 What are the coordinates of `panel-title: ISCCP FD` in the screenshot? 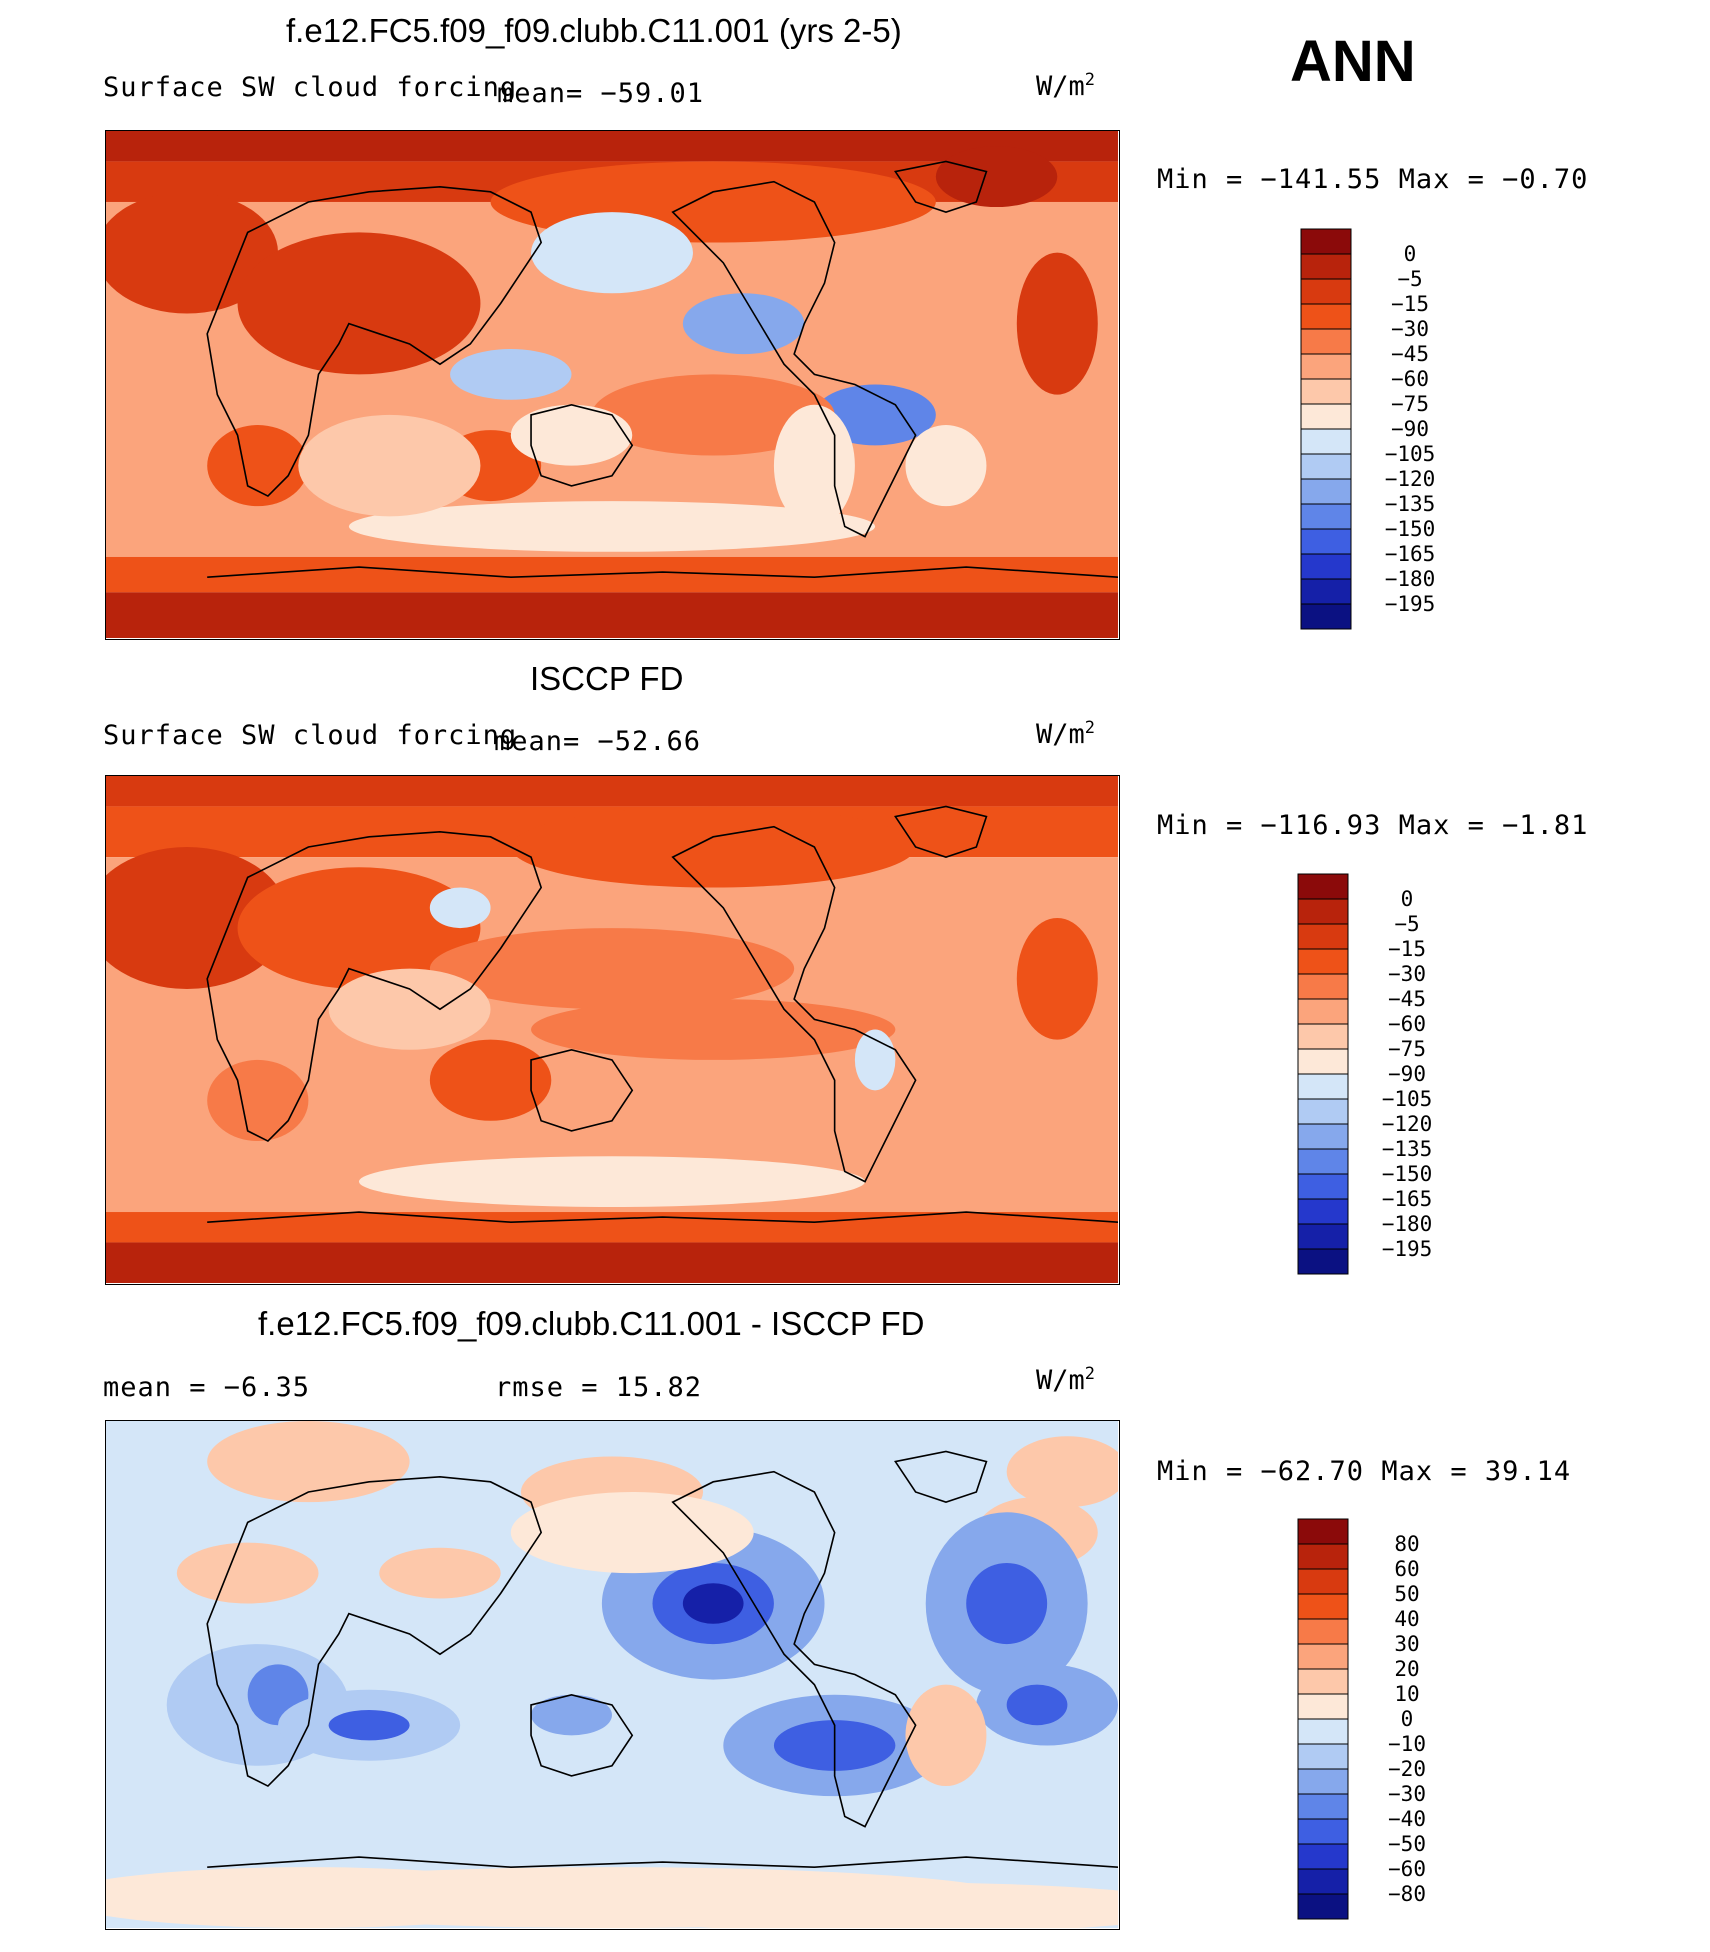 It's located at (607, 678).